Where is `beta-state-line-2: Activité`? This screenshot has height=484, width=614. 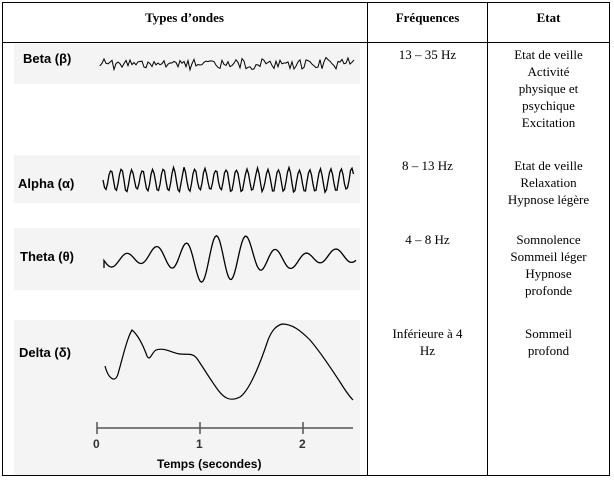
beta-state-line-2: Activité is located at coordinates (548, 71).